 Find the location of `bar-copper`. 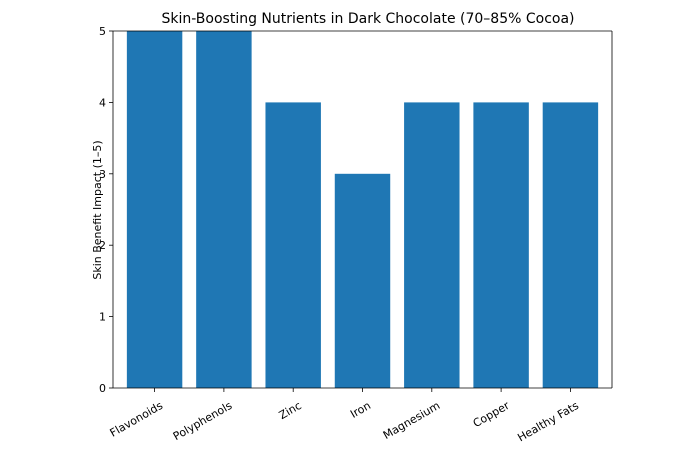

bar-copper is located at coordinates (501, 245).